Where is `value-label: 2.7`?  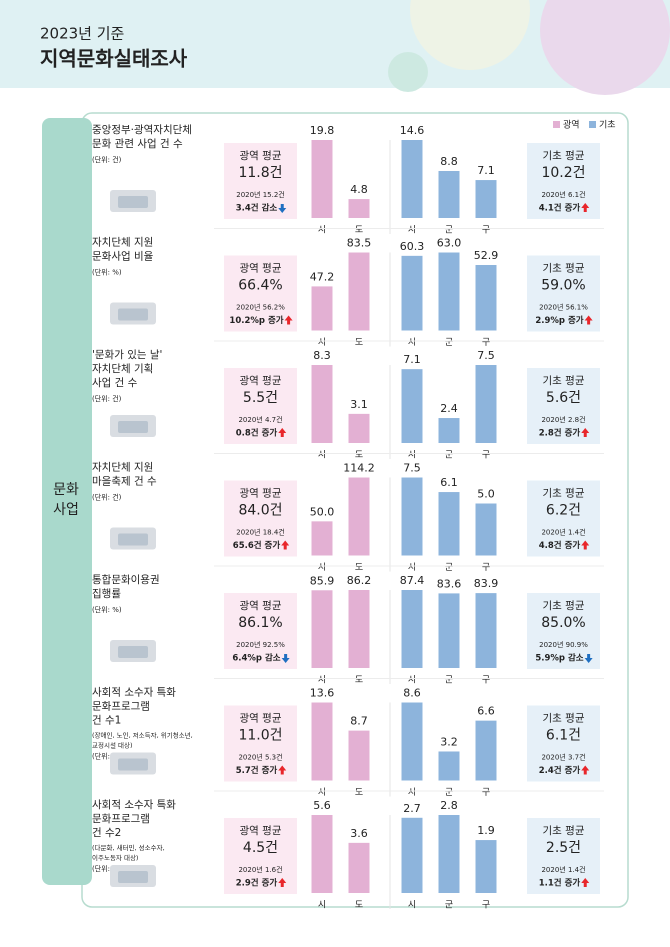
value-label: 2.7 is located at coordinates (412, 808).